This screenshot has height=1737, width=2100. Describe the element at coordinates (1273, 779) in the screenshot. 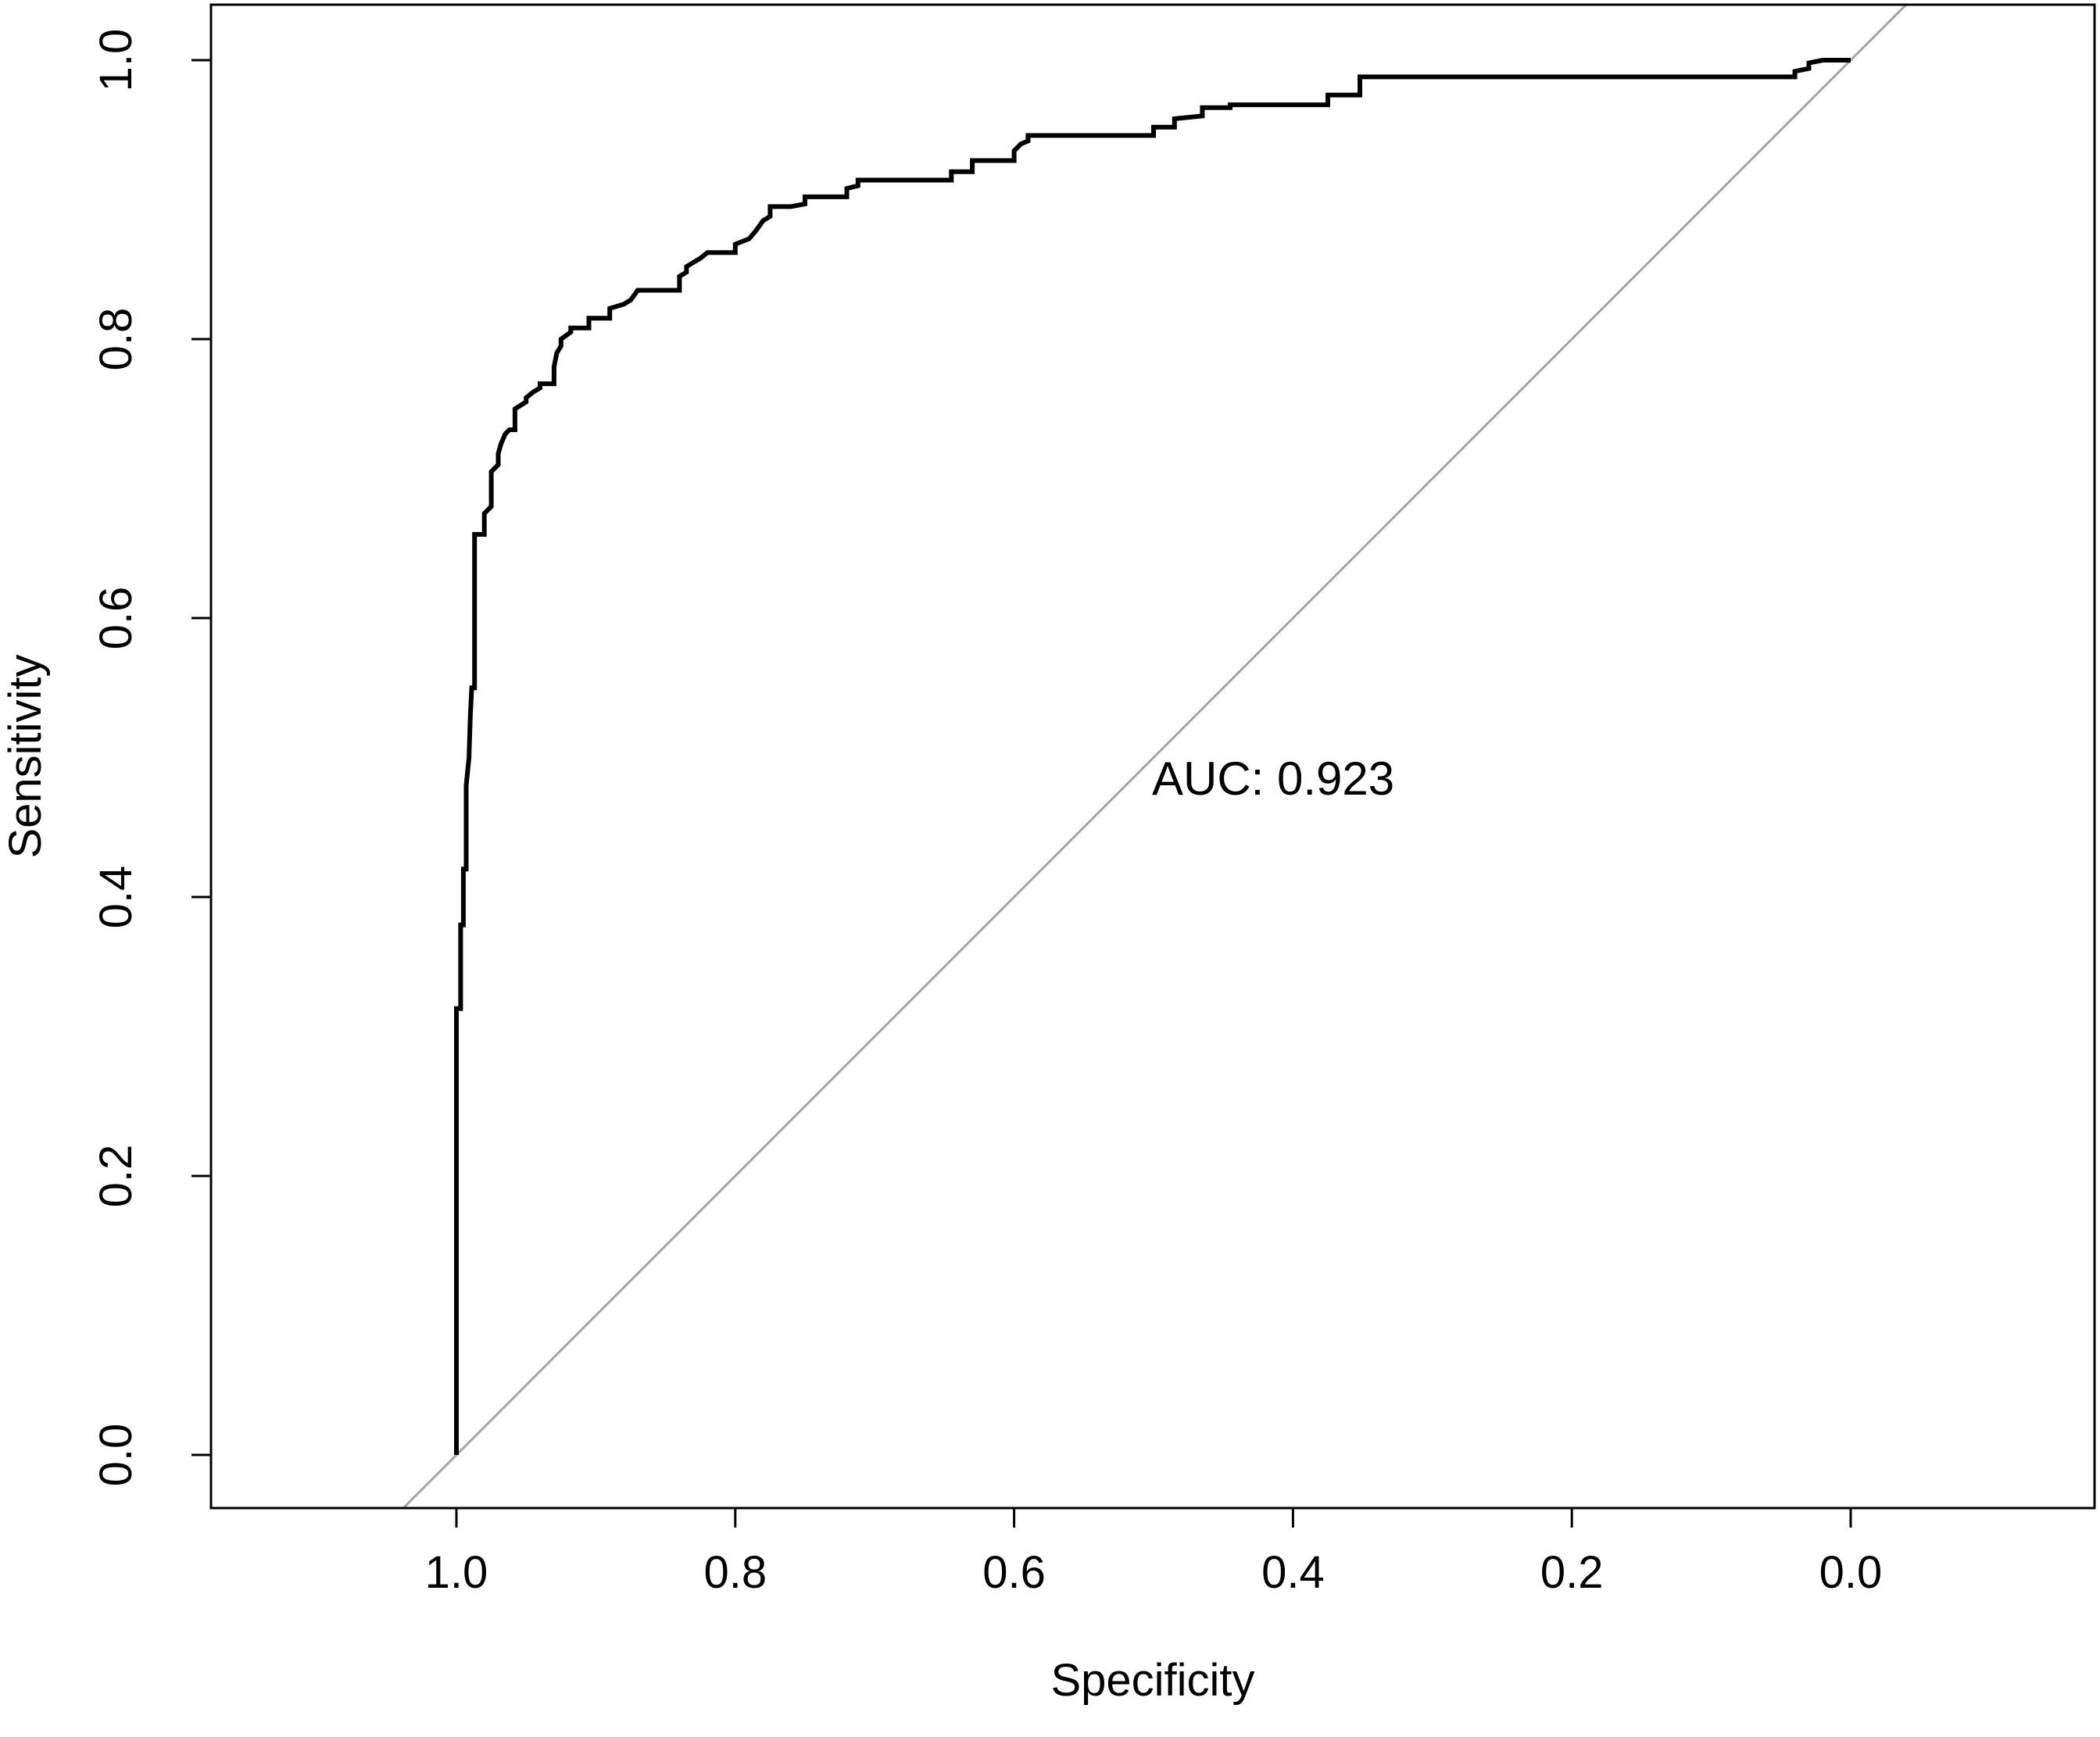

I see `auc-annotation: AUC: 0.923` at that location.